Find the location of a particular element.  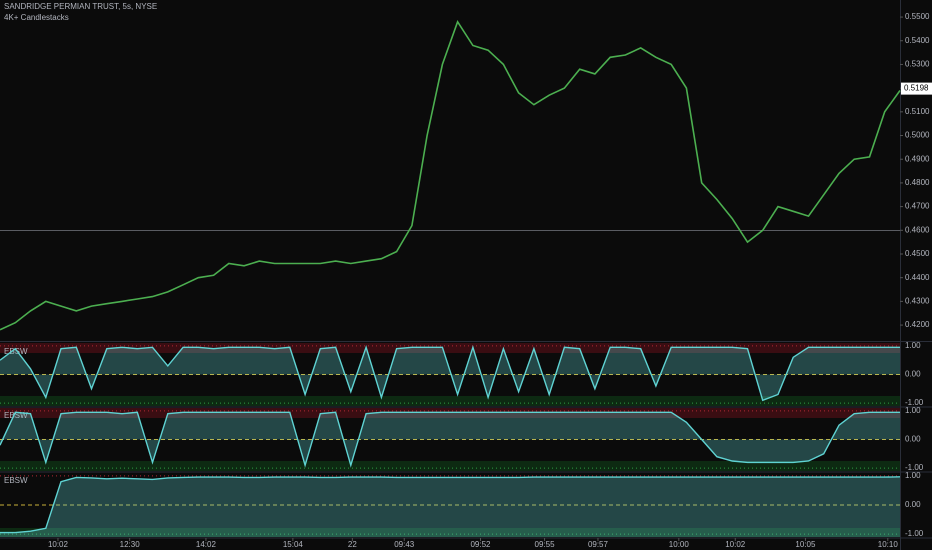

upper-band is located at coordinates (450, 348).